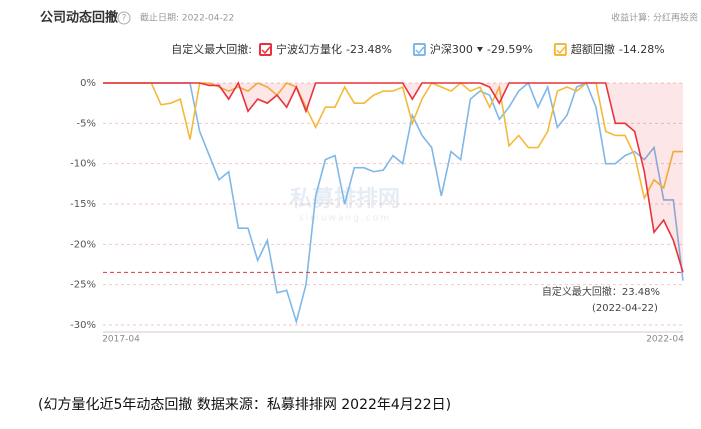 The height and width of the screenshot is (429, 701). Describe the element at coordinates (654, 18) in the screenshot. I see `calc-note: 收益计算: 分红再投资` at that location.